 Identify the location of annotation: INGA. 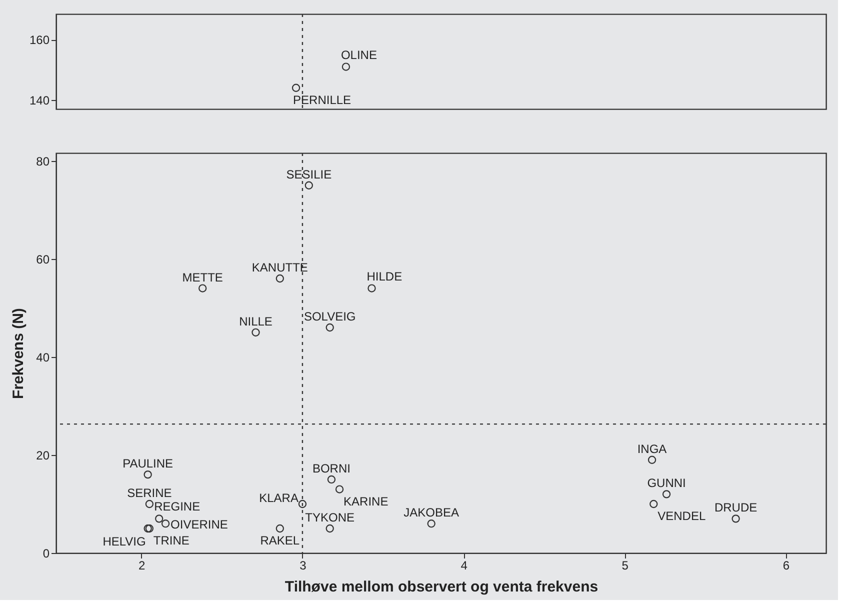
(652, 449).